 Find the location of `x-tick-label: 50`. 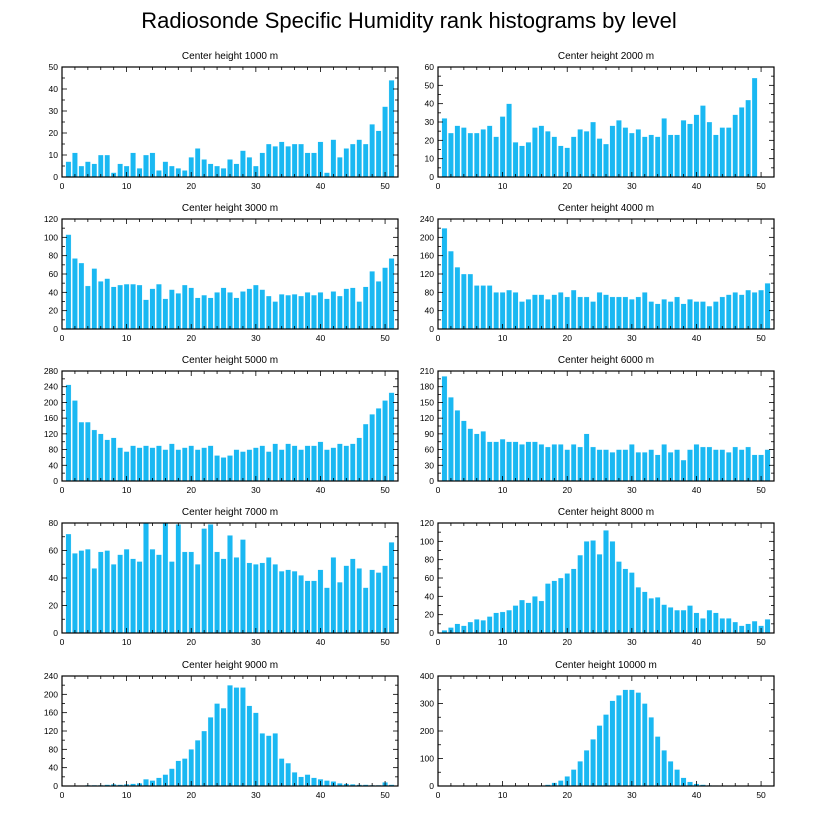

x-tick-label: 50 is located at coordinates (761, 795).